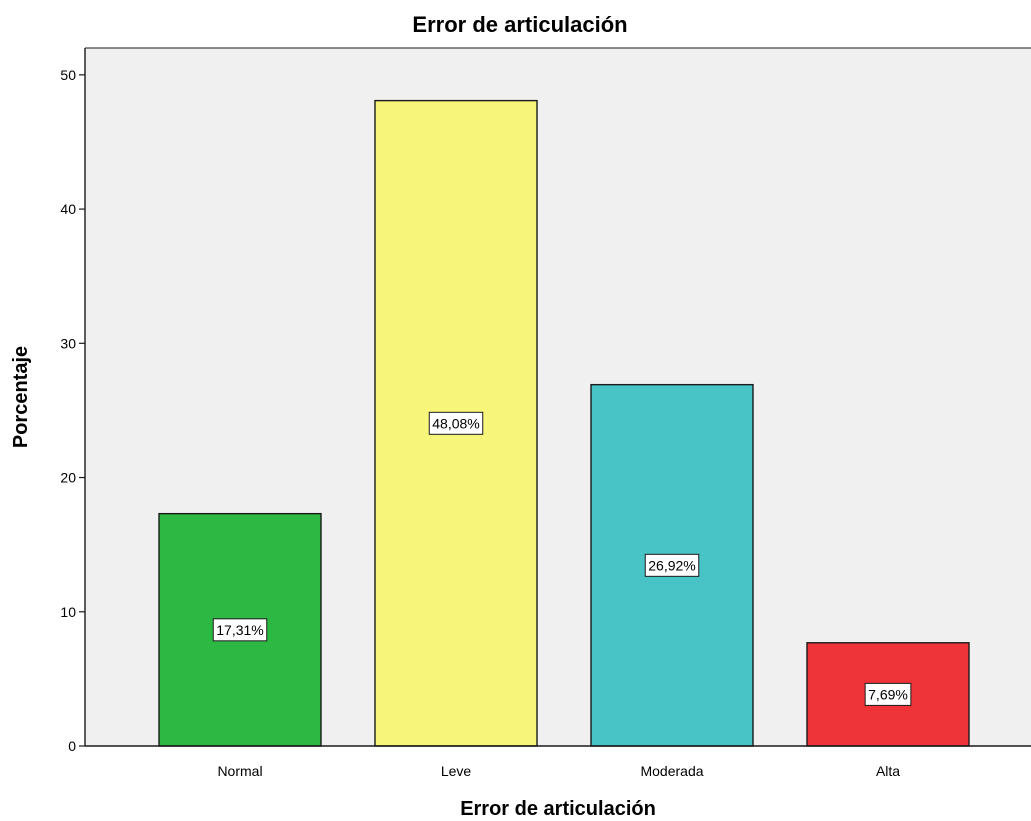 This screenshot has height=821, width=1031. Describe the element at coordinates (558, 809) in the screenshot. I see `x-axis-label: Error de articulación` at that location.